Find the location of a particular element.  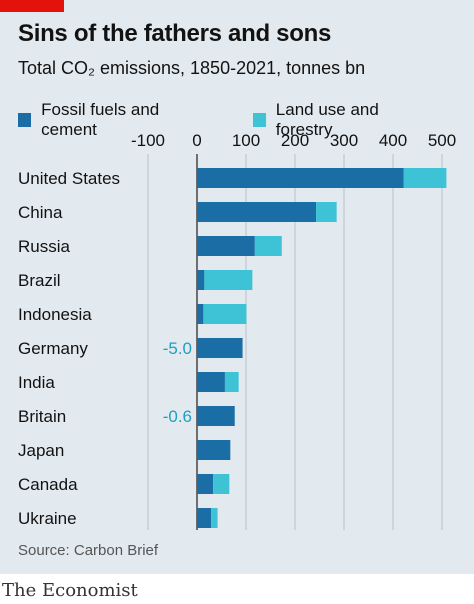

x-tick-label: 400 is located at coordinates (393, 140).